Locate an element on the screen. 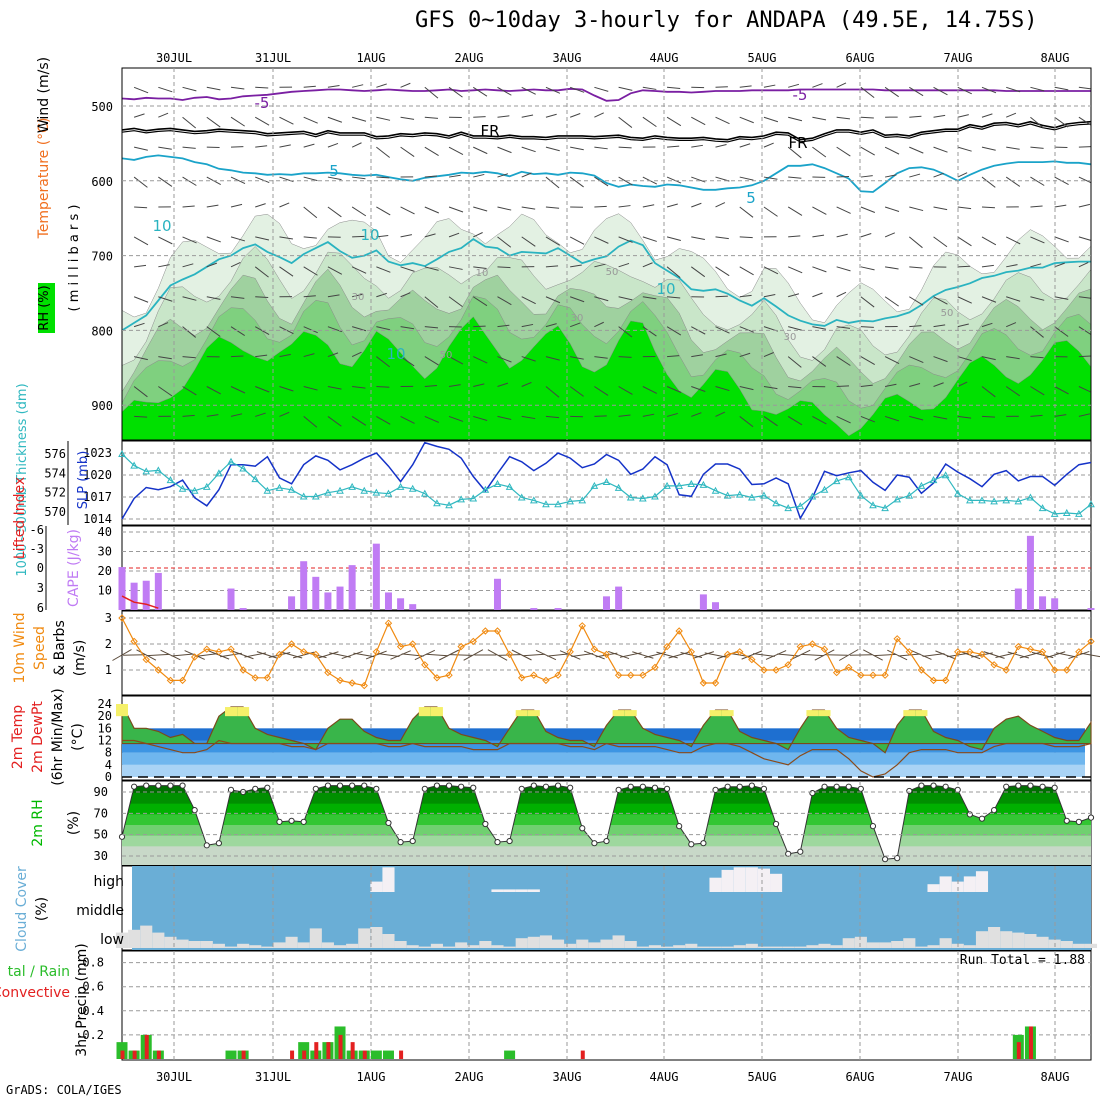  date-label-bottom: 5AUG is located at coordinates (762, 1077).